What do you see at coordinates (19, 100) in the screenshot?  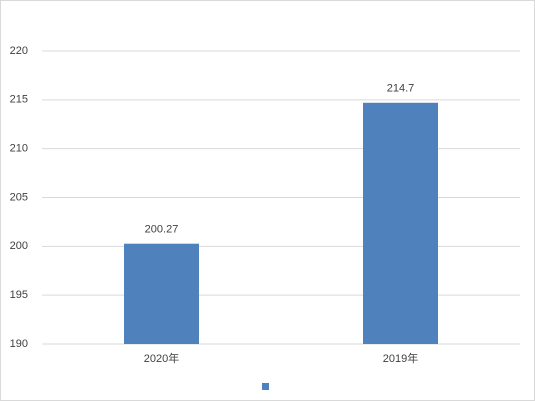 I see `y-tick-label: 215` at bounding box center [19, 100].